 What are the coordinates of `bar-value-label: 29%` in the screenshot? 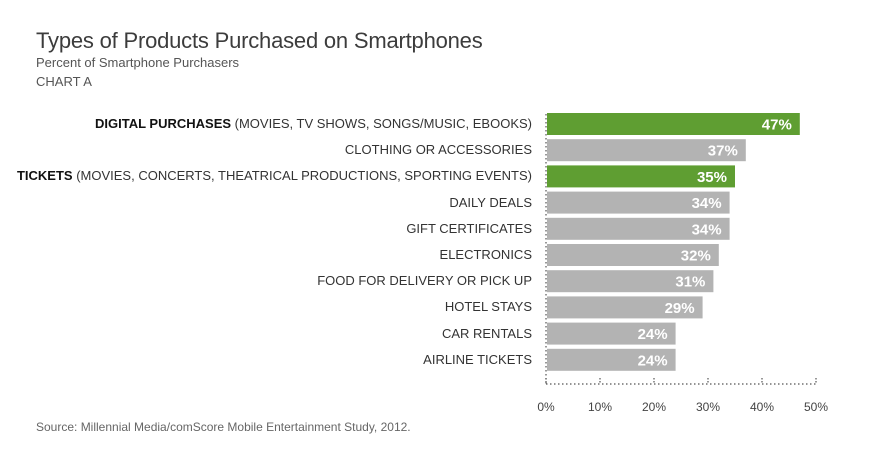 It's located at (680, 308).